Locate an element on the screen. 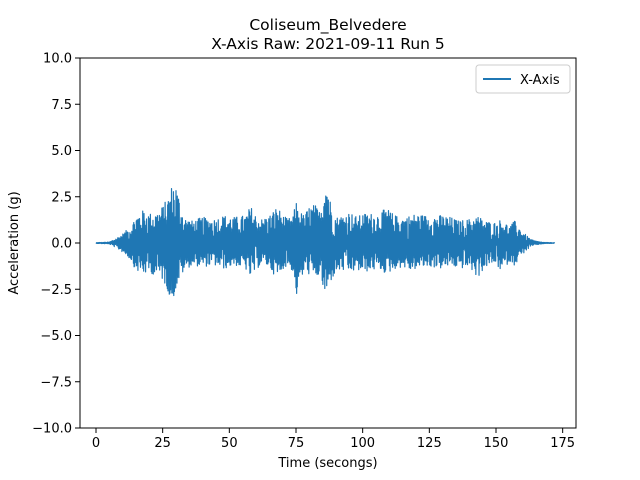 The height and width of the screenshot is (480, 640). x-tick-label: 25 is located at coordinates (162, 443).